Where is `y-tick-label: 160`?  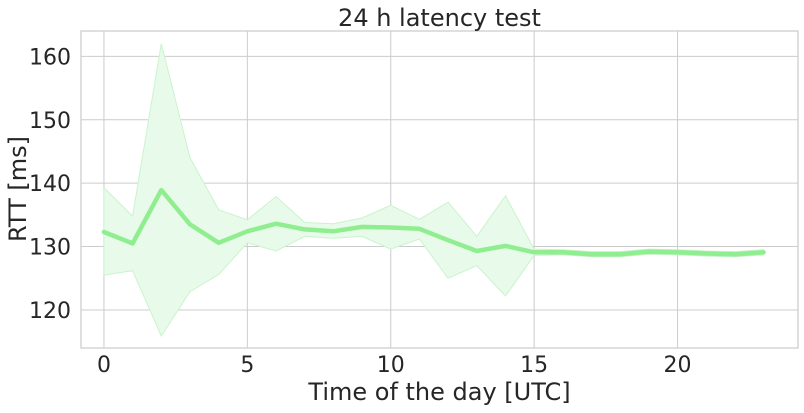
y-tick-label: 160 is located at coordinates (50, 57).